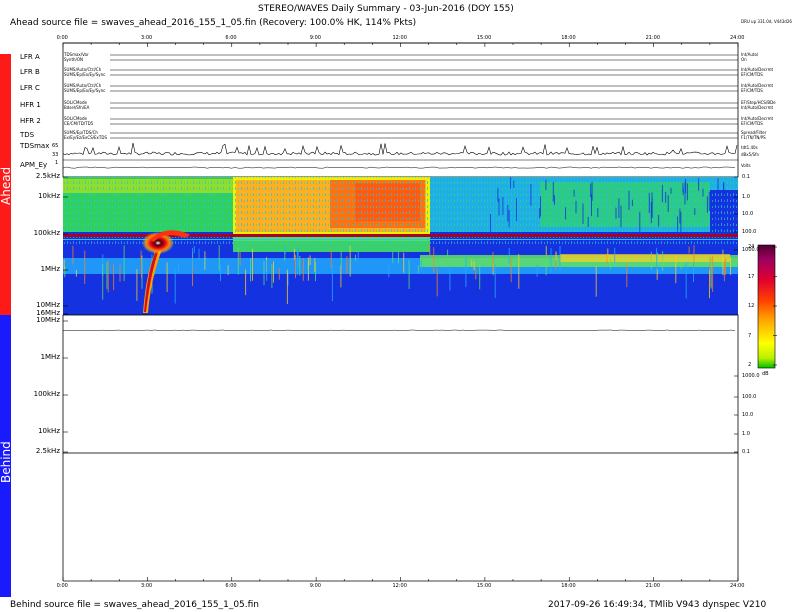 Image resolution: width=792 pixels, height=612 pixels. I want to click on hk-row-left-text: SUMS/Ep/TDS/Ch, so click(81, 132).